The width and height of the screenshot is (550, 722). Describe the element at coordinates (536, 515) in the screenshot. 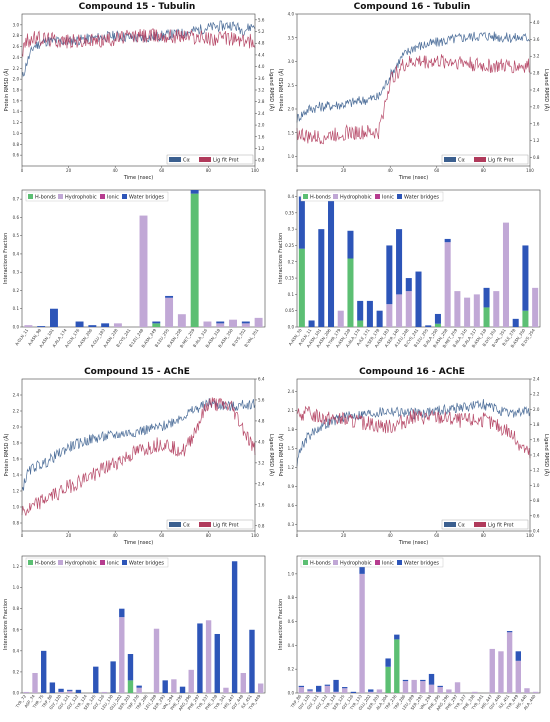

I see `y2-tick-label: 0.6` at that location.